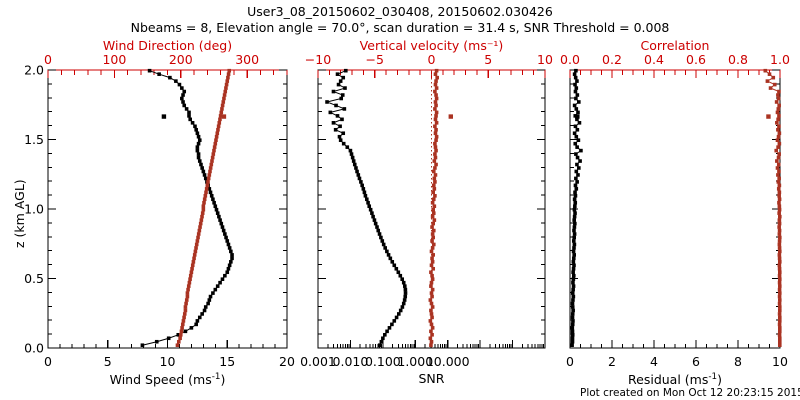 The width and height of the screenshot is (800, 400). I want to click on x-tick-label: 10, so click(168, 361).